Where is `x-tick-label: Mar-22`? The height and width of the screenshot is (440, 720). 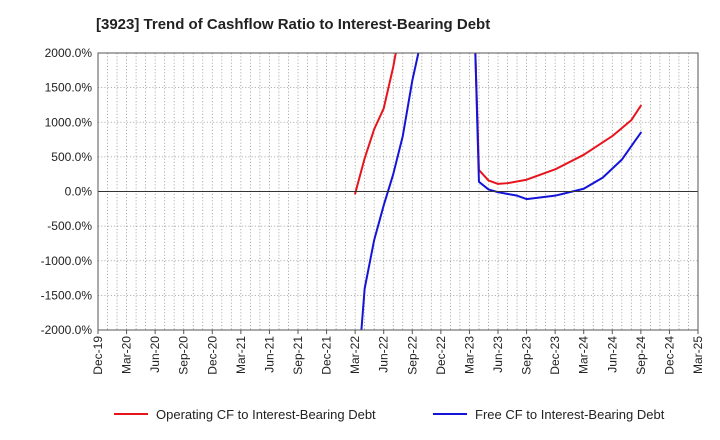
x-tick-label: Mar-22 is located at coordinates (355, 355).